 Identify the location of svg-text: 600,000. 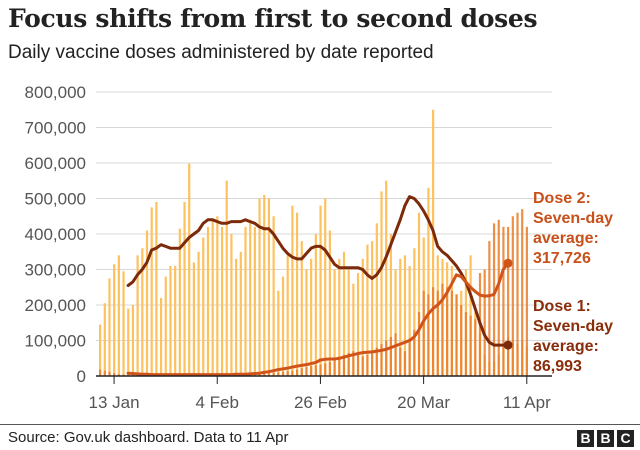
(55, 163).